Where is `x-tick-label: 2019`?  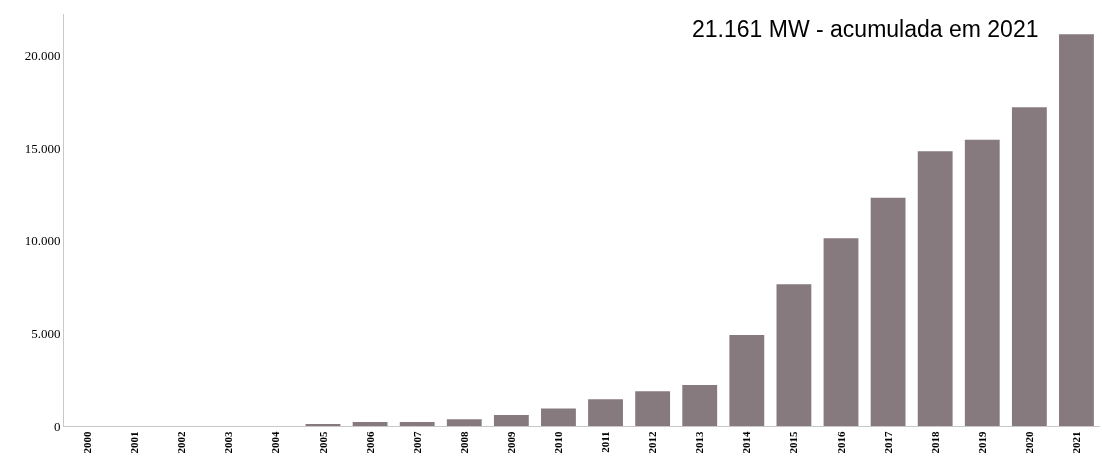
x-tick-label: 2019 is located at coordinates (981, 442).